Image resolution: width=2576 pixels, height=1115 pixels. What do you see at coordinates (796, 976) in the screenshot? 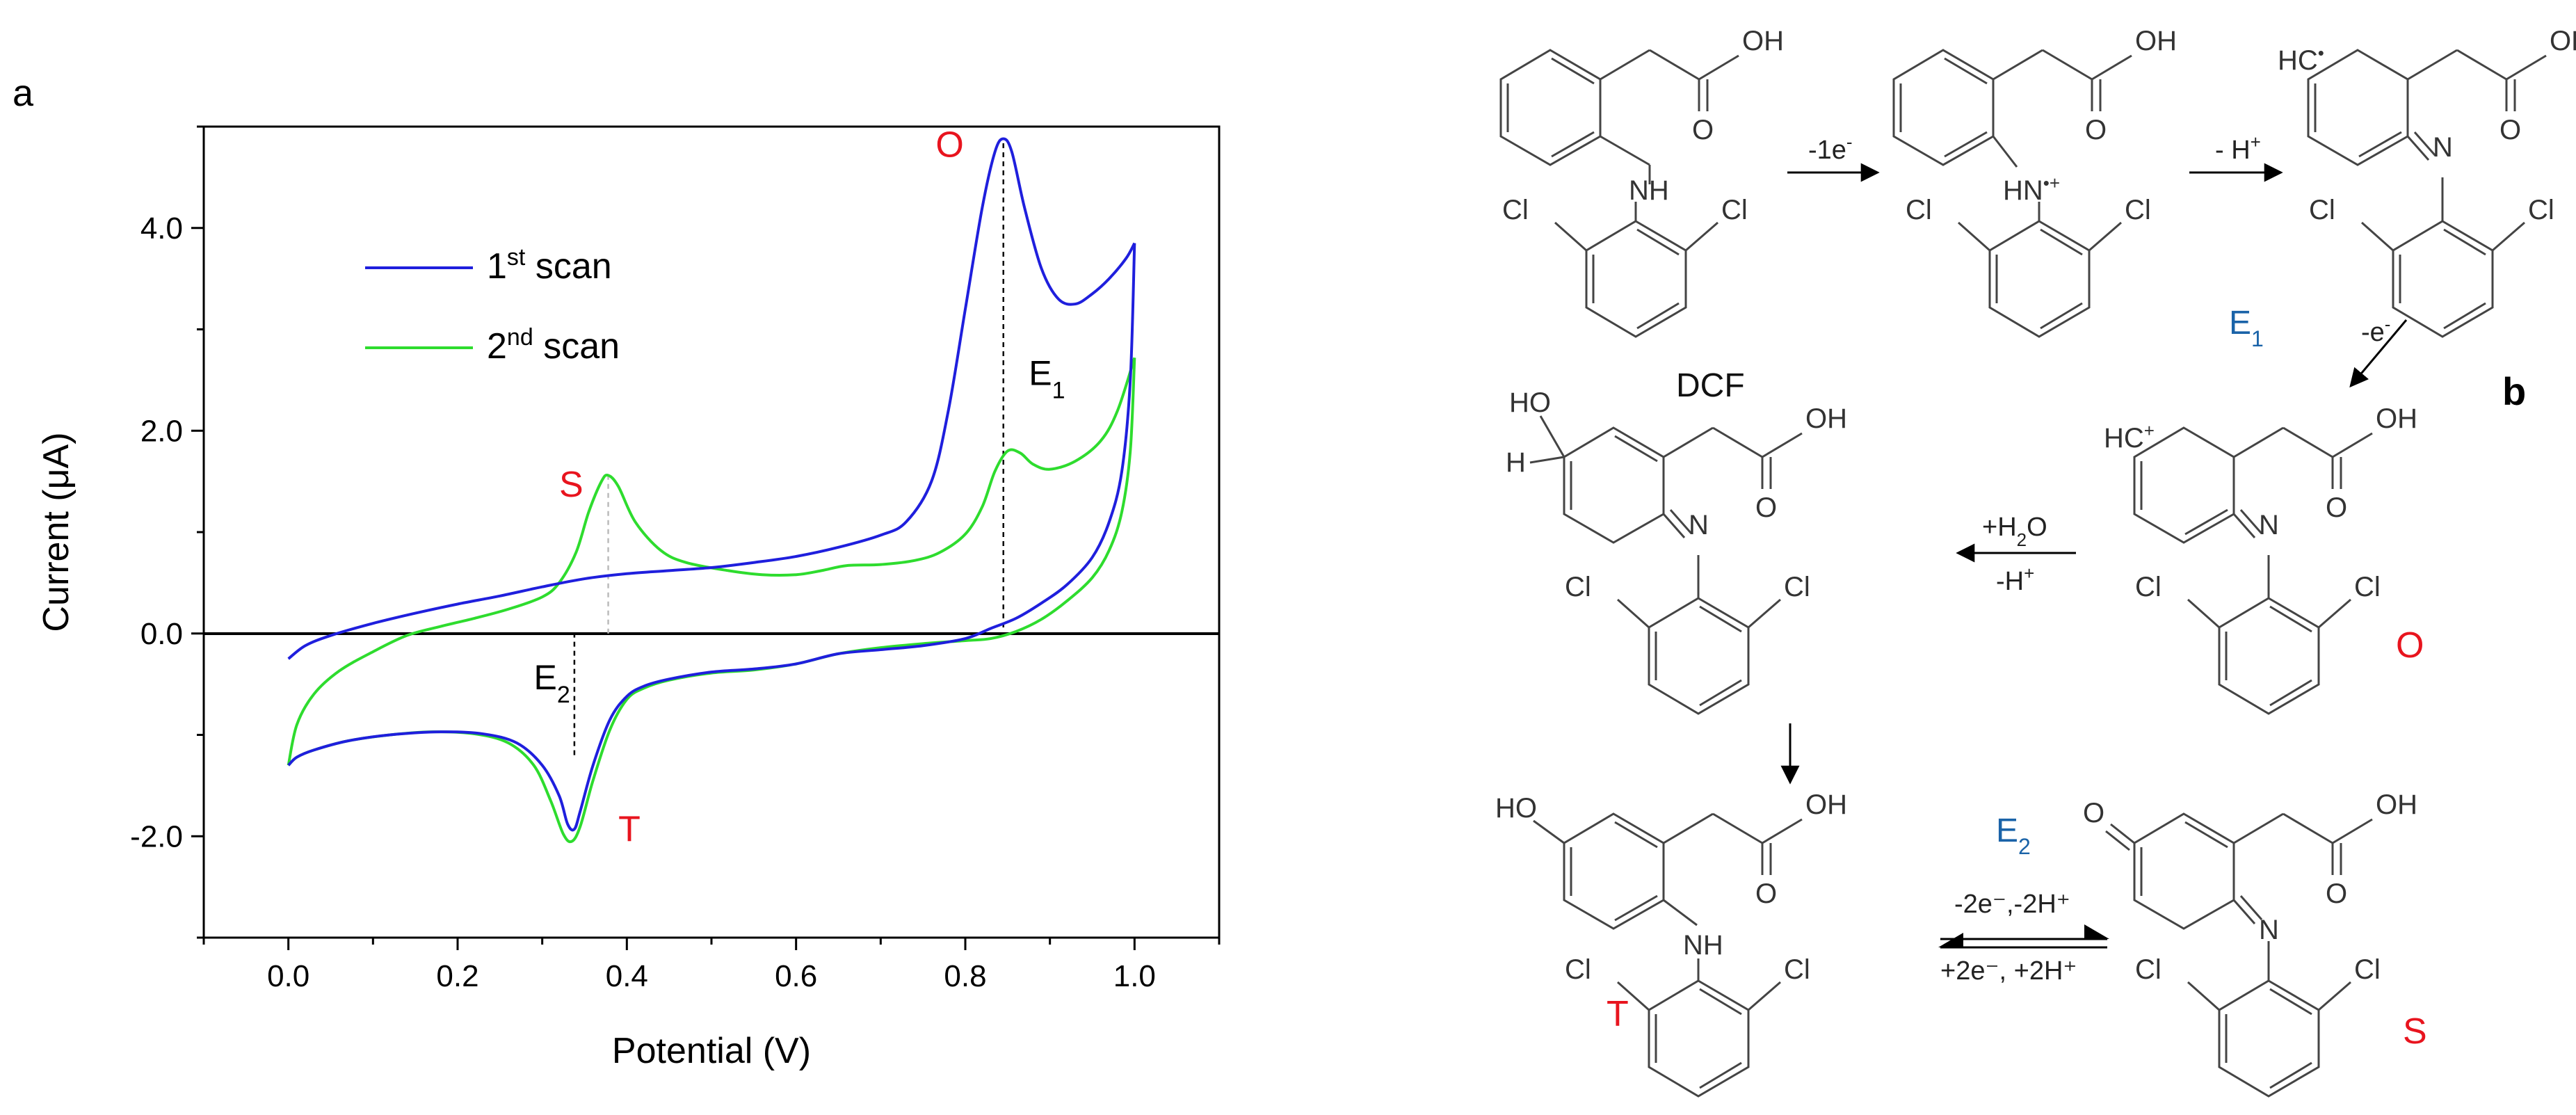
I see `x-tick-label: 0.6` at bounding box center [796, 976].